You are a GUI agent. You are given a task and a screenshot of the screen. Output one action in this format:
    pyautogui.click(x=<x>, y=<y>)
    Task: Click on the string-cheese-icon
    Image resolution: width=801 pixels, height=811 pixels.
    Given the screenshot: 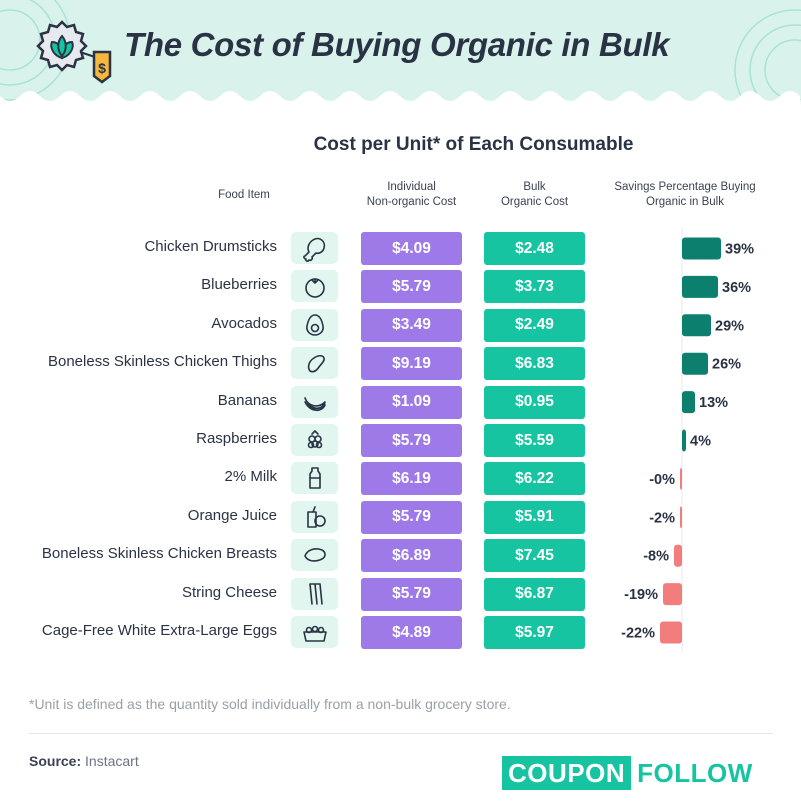 What is the action you would take?
    pyautogui.click(x=314, y=593)
    